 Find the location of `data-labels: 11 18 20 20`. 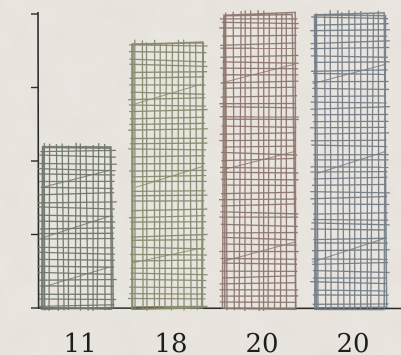

data-labels: 11 18 20 20 is located at coordinates (216, 342).